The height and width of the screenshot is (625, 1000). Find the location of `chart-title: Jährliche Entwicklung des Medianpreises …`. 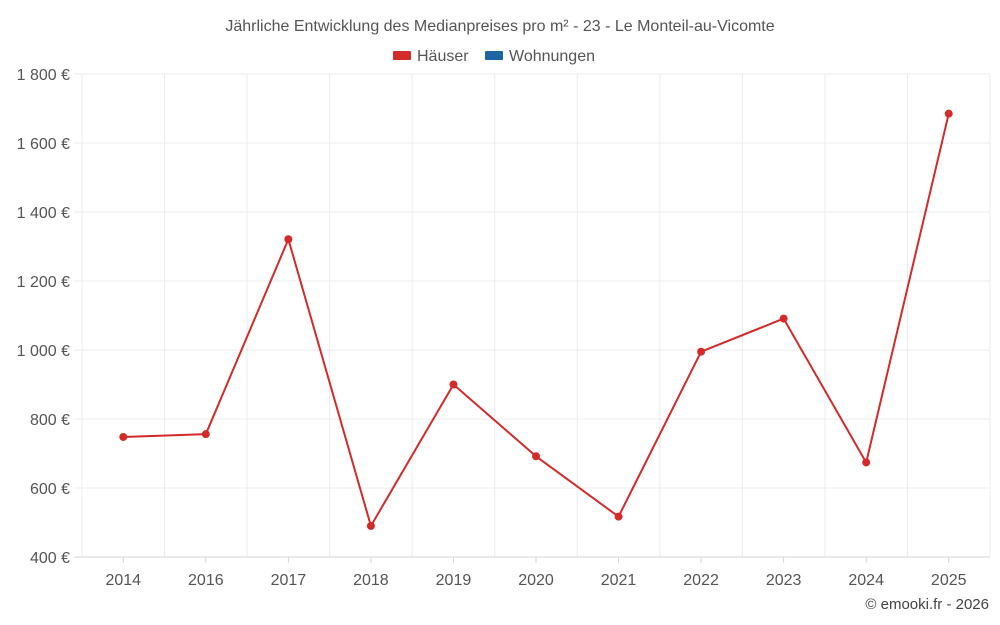

chart-title: Jährliche Entwicklung des Medianpreises … is located at coordinates (499, 26).